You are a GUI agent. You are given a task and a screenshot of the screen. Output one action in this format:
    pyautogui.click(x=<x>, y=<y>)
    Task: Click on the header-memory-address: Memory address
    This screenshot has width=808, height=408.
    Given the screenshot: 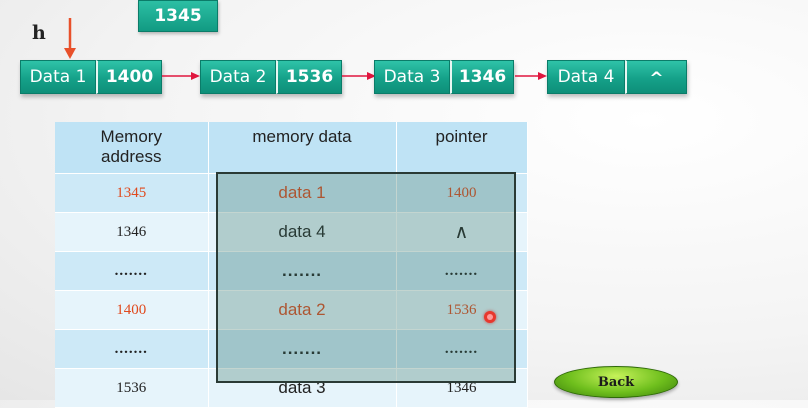 What is the action you would take?
    pyautogui.click(x=132, y=148)
    